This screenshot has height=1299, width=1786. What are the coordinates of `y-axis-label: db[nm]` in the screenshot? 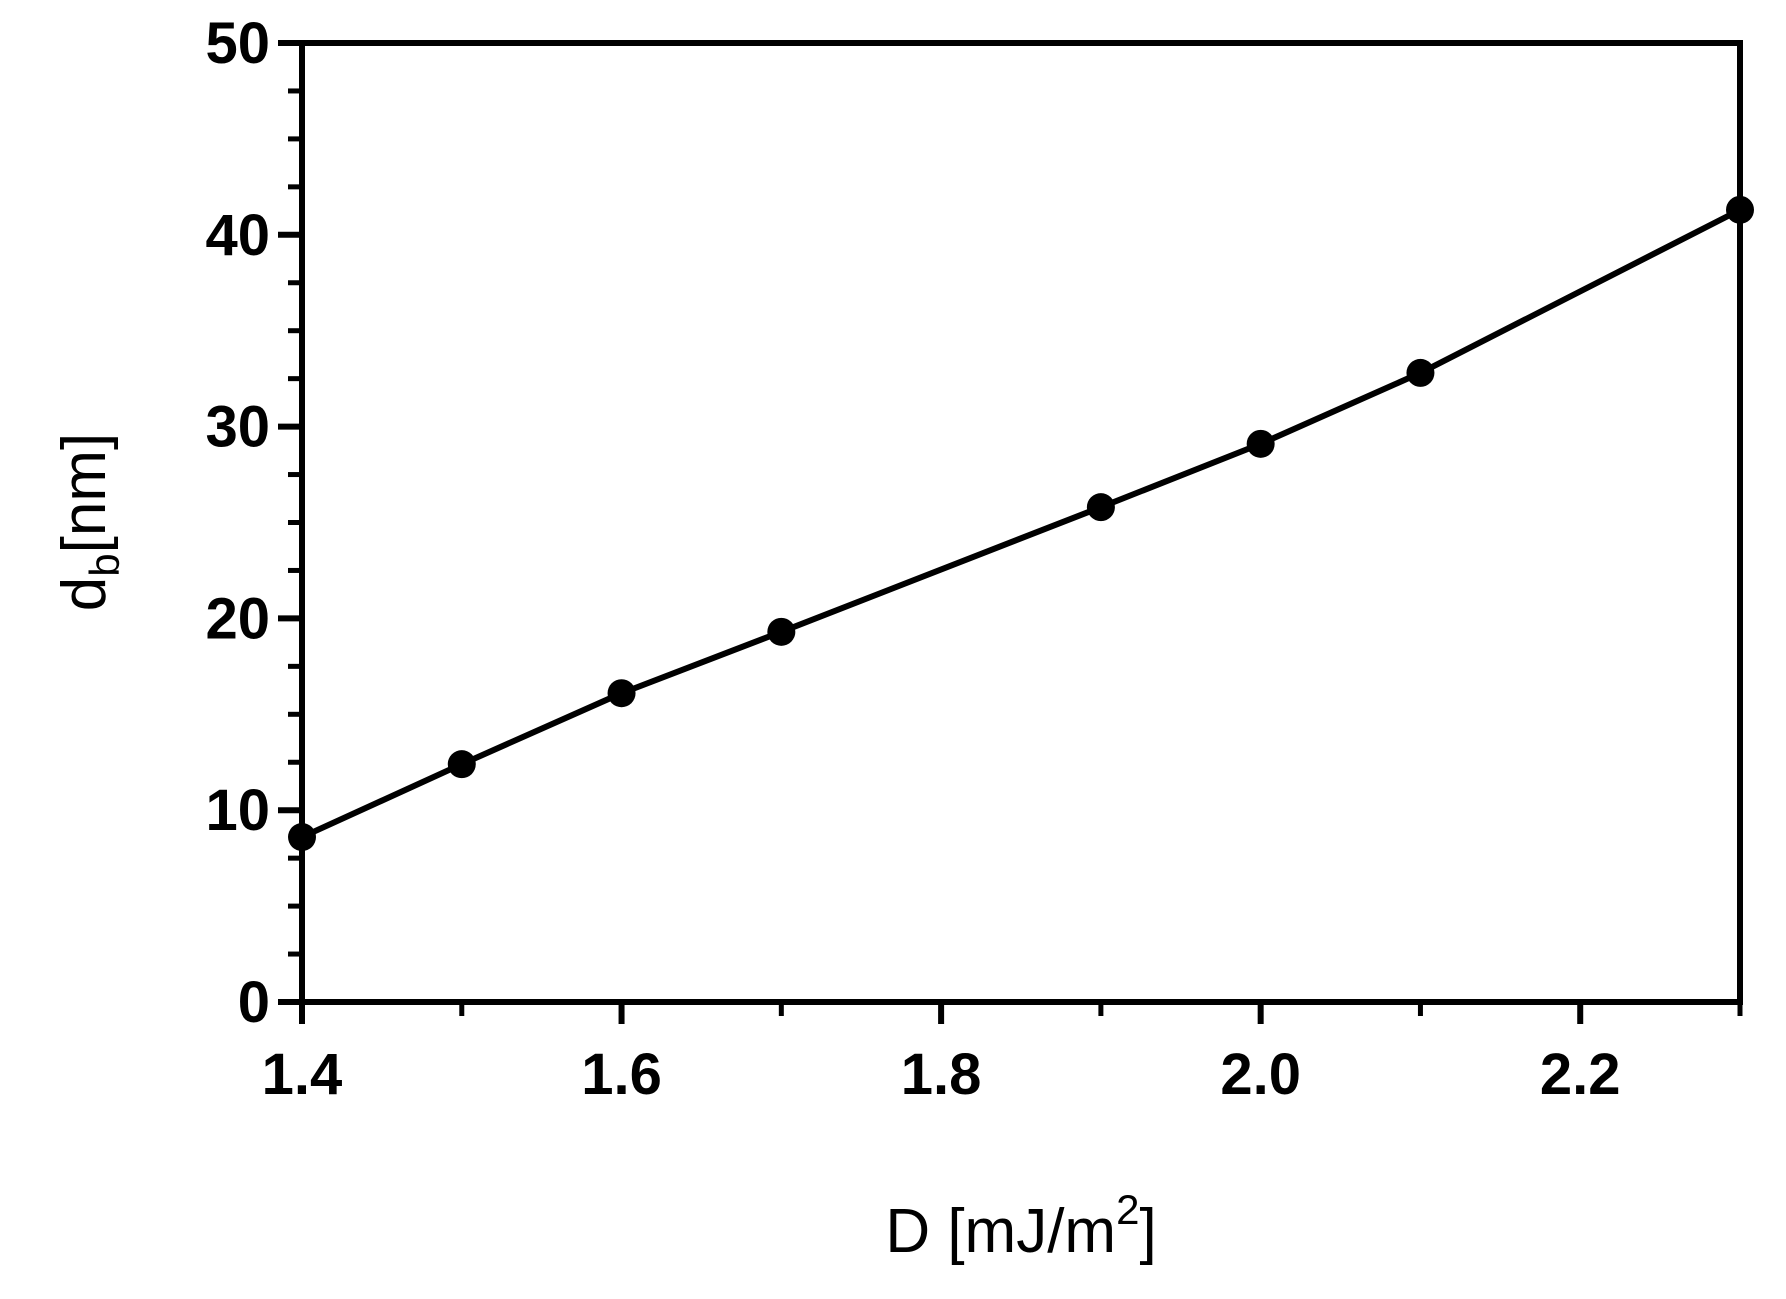 It's located at (89, 522).